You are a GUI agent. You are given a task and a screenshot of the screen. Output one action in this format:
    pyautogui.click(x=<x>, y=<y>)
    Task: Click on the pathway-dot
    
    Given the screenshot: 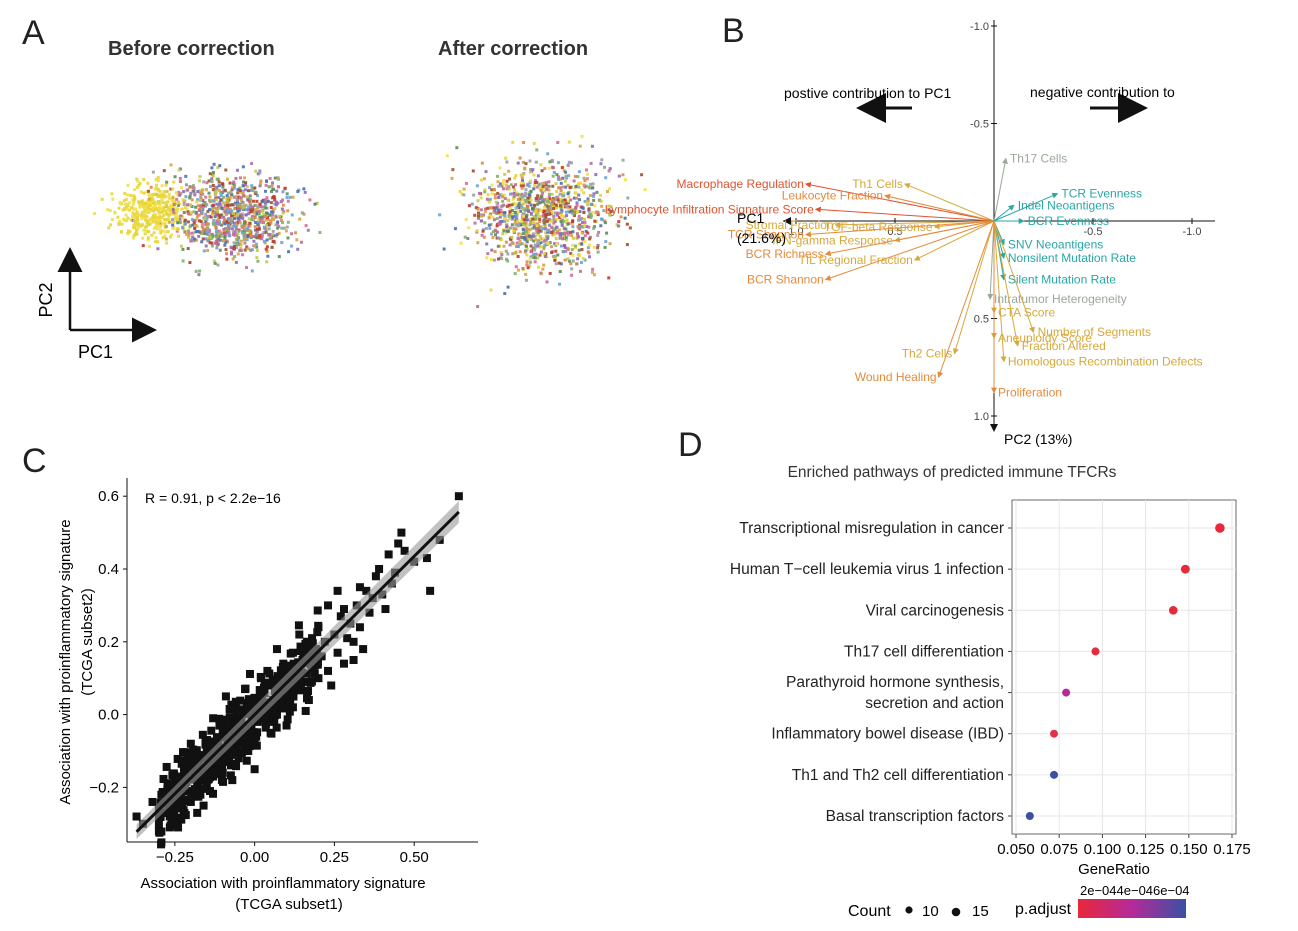 What is the action you would take?
    pyautogui.click(x=1029, y=816)
    